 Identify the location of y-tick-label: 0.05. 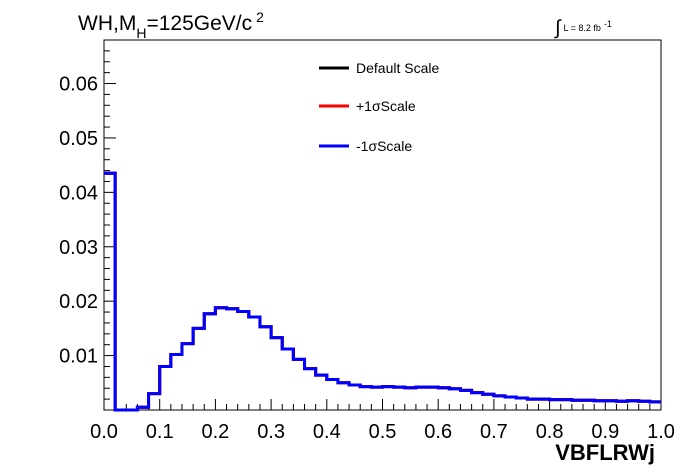
(78, 139).